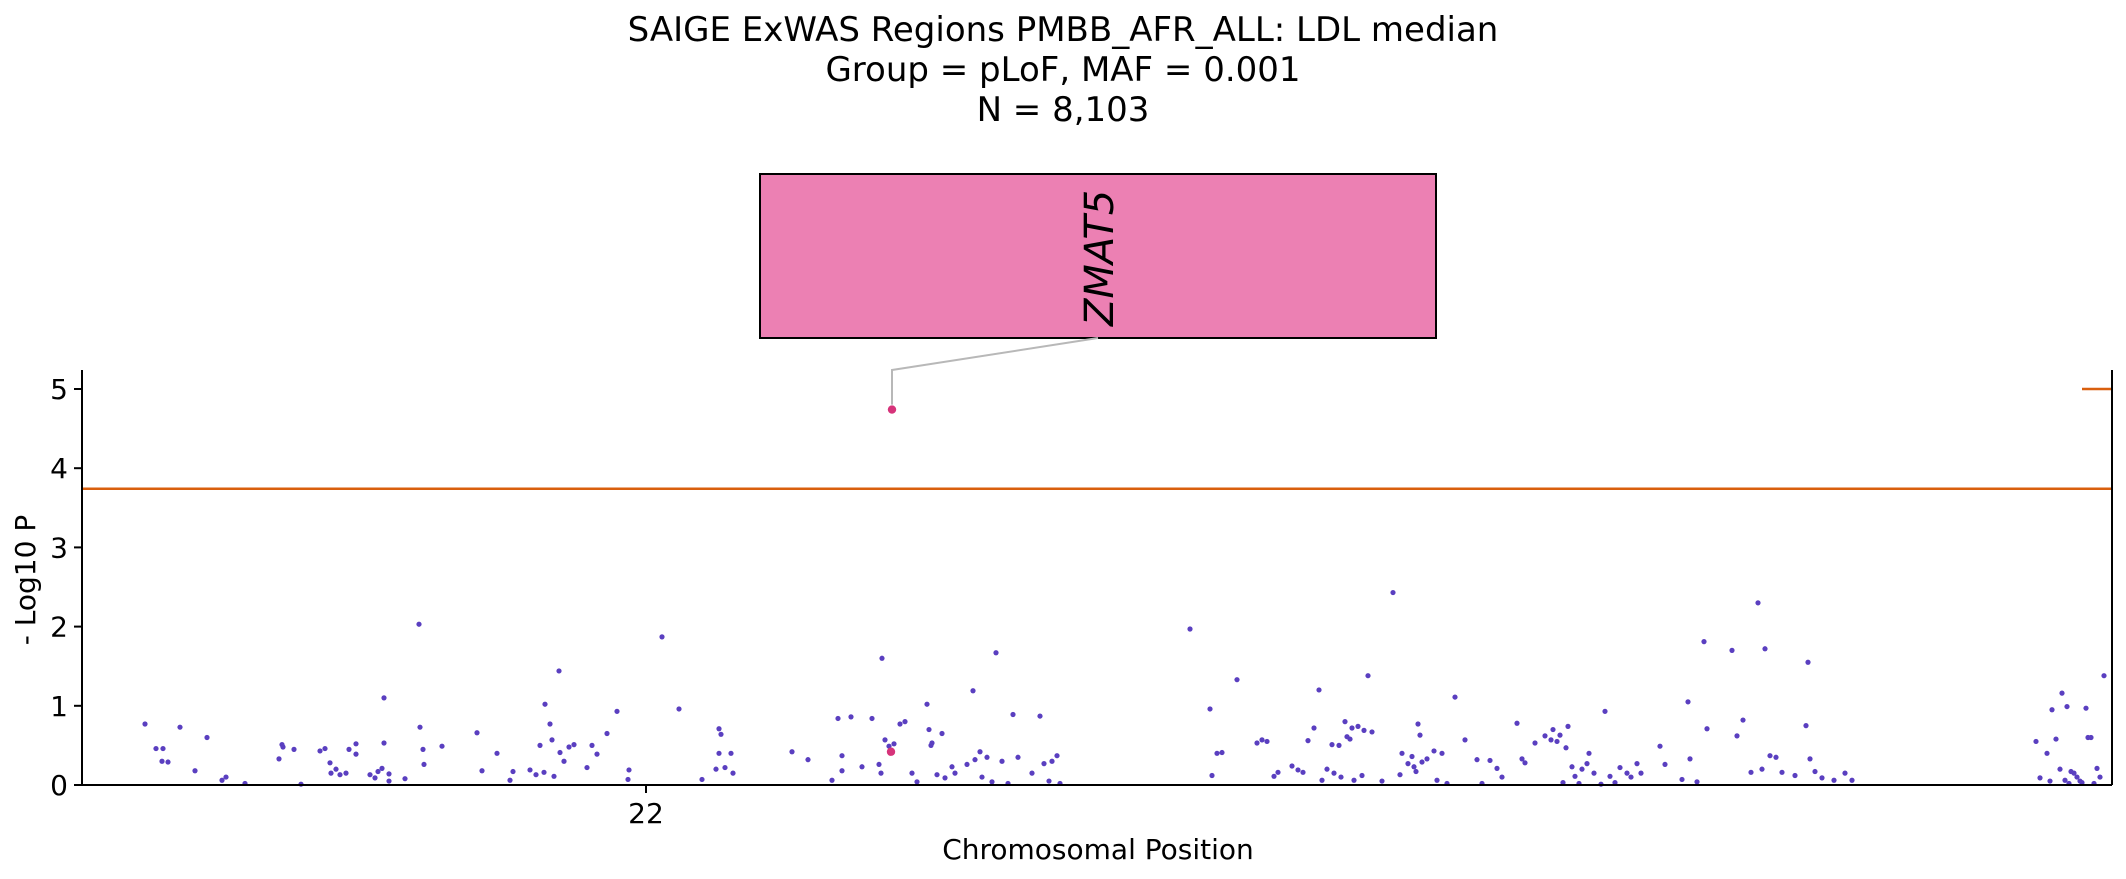 This screenshot has width=2126, height=879. Describe the element at coordinates (59, 468) in the screenshot. I see `y-tick-label: 4` at that location.